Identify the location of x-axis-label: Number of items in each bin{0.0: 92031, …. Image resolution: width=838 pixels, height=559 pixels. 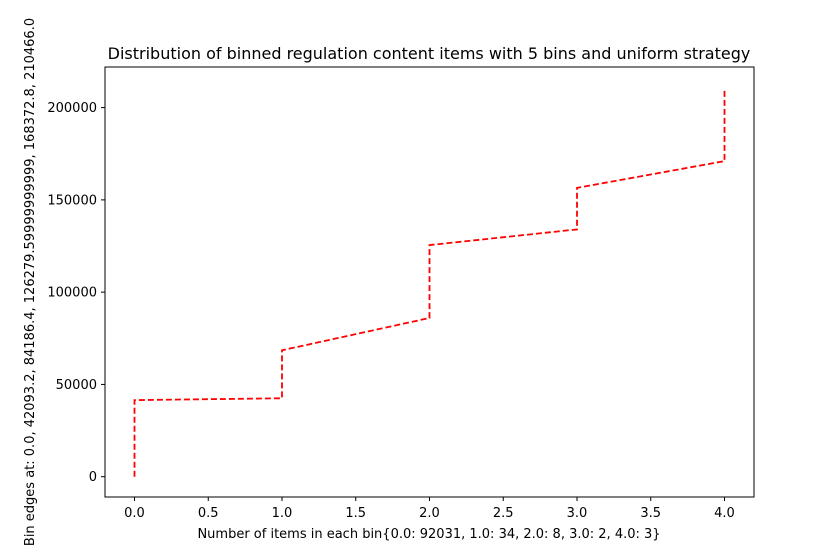
(428, 534).